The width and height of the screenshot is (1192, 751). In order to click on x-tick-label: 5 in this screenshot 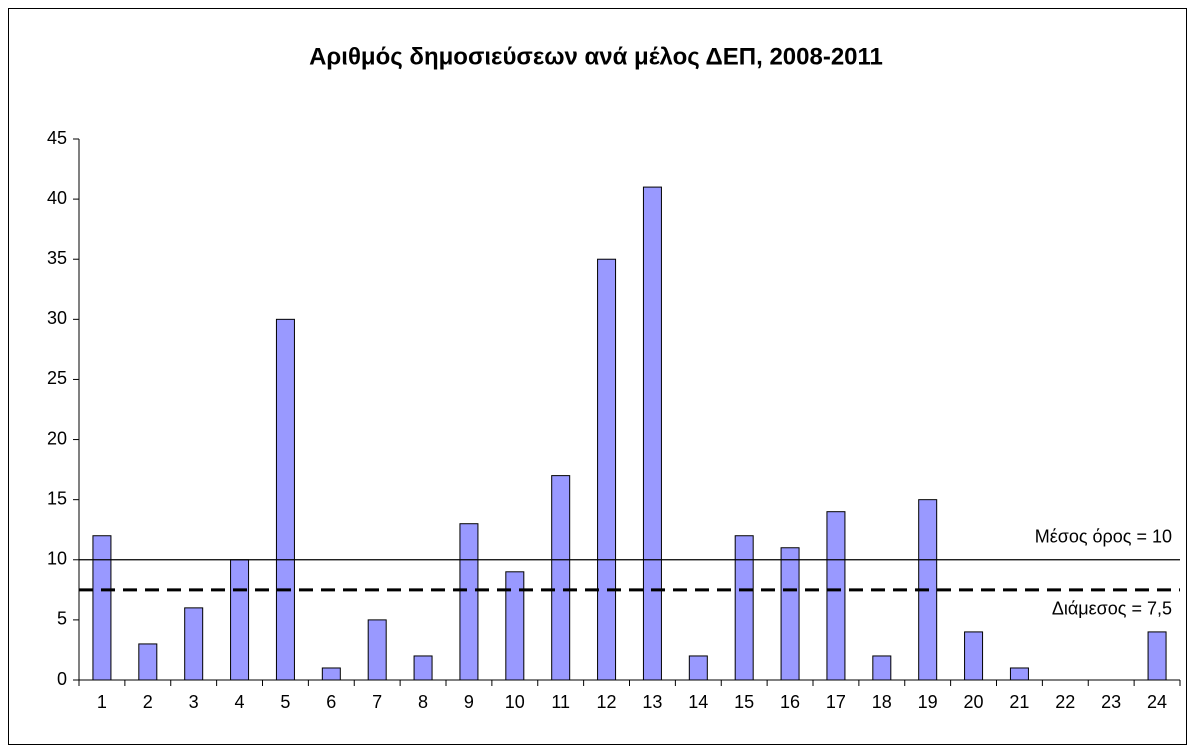, I will do `click(285, 702)`.